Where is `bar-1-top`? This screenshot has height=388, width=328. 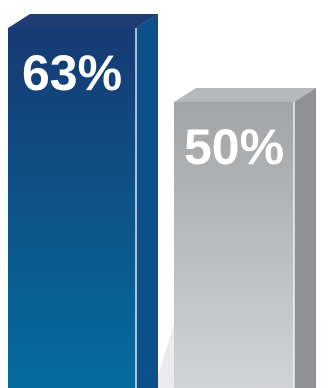 bar-1-top is located at coordinates (83, 21).